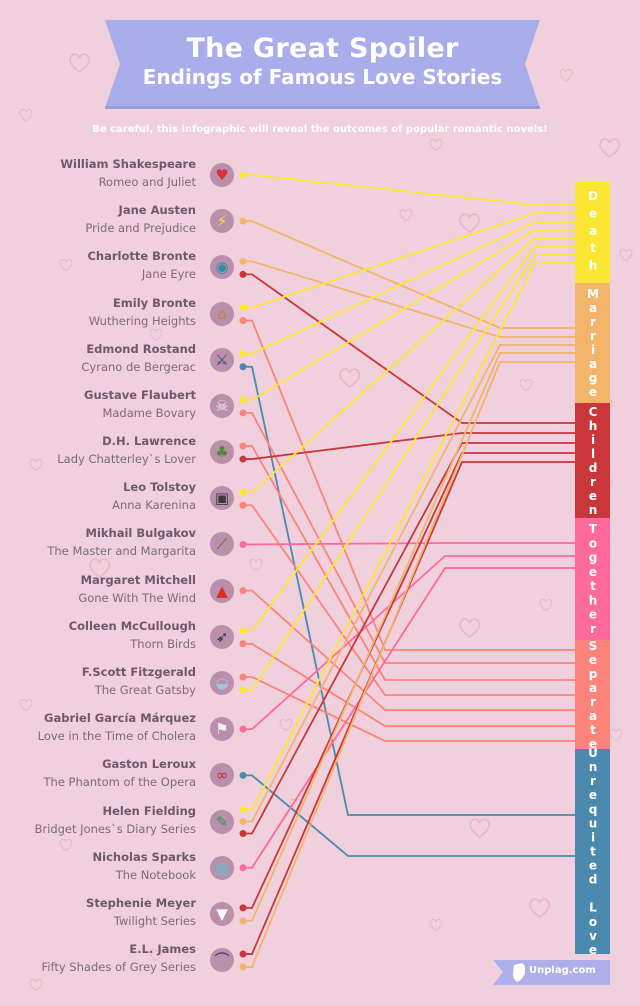 The height and width of the screenshot is (1006, 640). What do you see at coordinates (145, 689) in the screenshot?
I see `book-title: The Great Gatsby` at bounding box center [145, 689].